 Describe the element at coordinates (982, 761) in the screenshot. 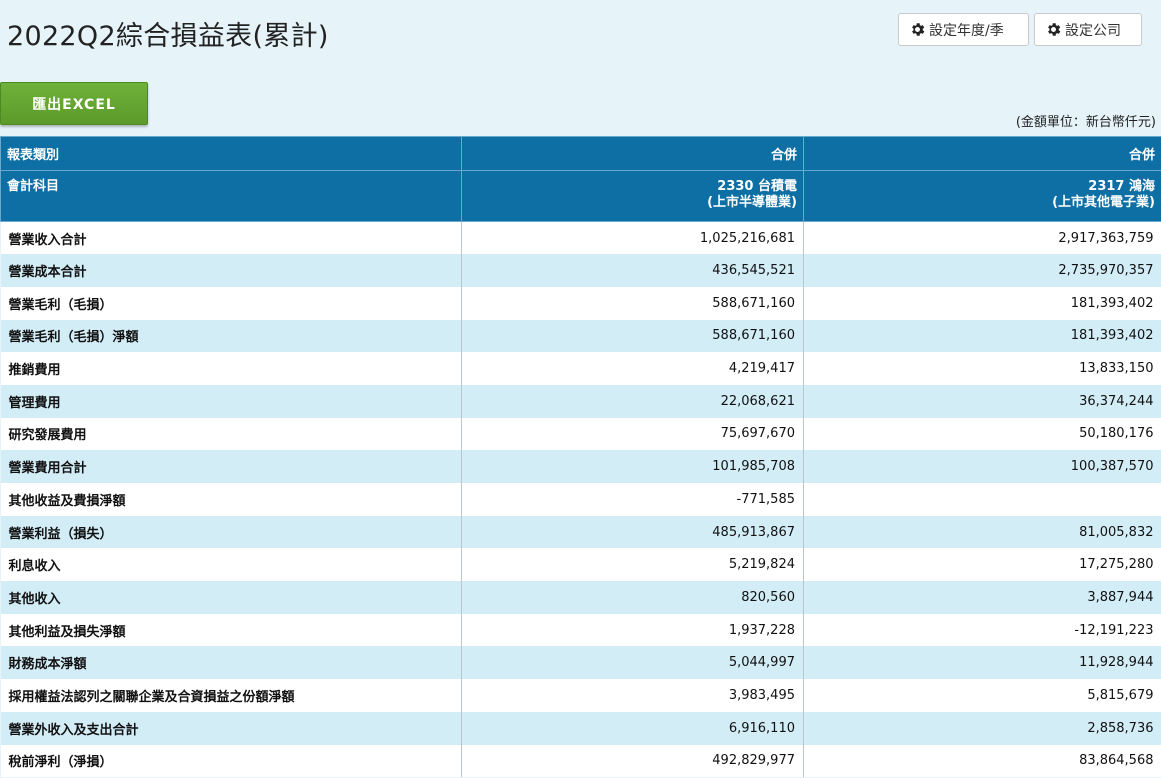

I see `value-cell-col2: 83,864,568` at that location.